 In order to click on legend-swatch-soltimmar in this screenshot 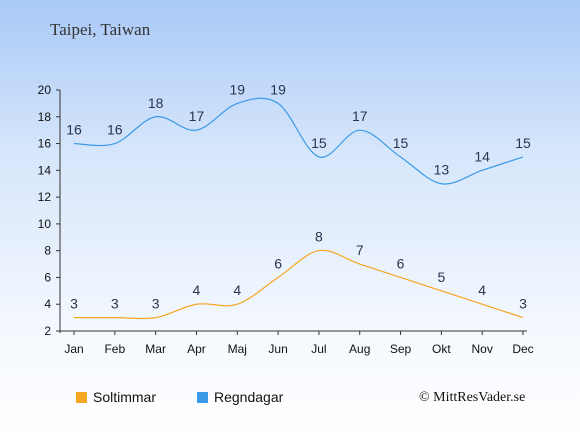, I will do `click(81, 397)`.